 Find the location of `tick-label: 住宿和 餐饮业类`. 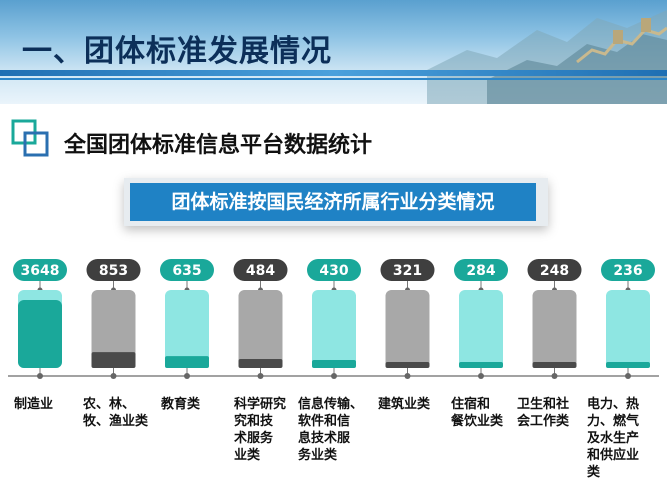

tick-label: 住宿和 餐饮业类 is located at coordinates (477, 413).